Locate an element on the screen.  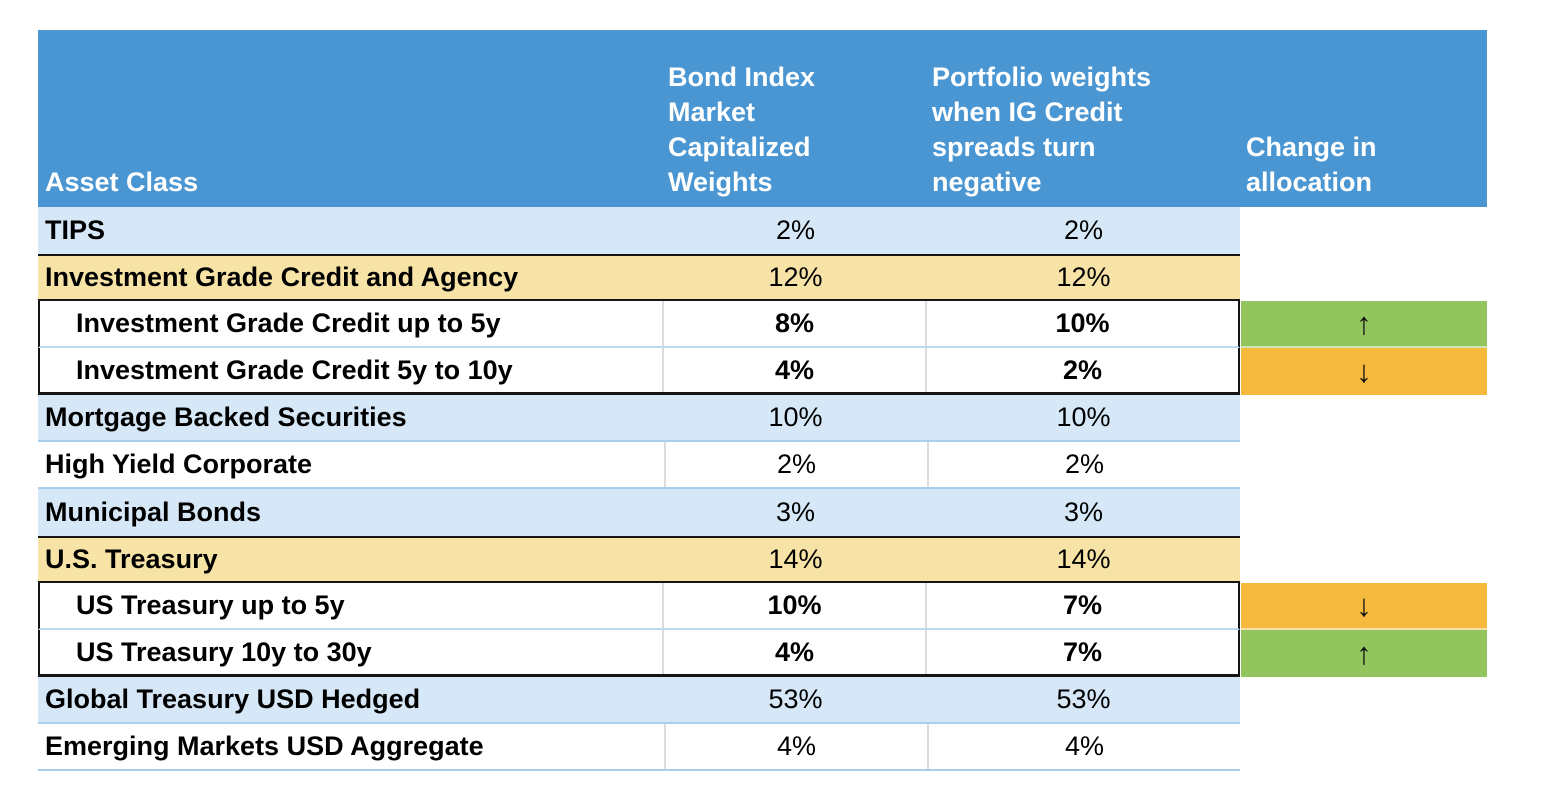
portfolio-weight-value: 14% is located at coordinates (1083, 559).